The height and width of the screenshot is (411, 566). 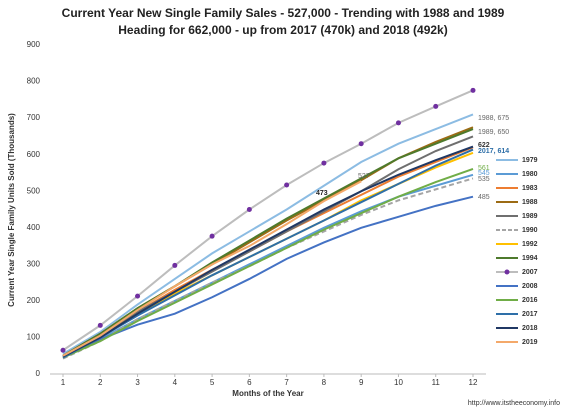 What do you see at coordinates (530, 286) in the screenshot?
I see `legend-label: 2008` at bounding box center [530, 286].